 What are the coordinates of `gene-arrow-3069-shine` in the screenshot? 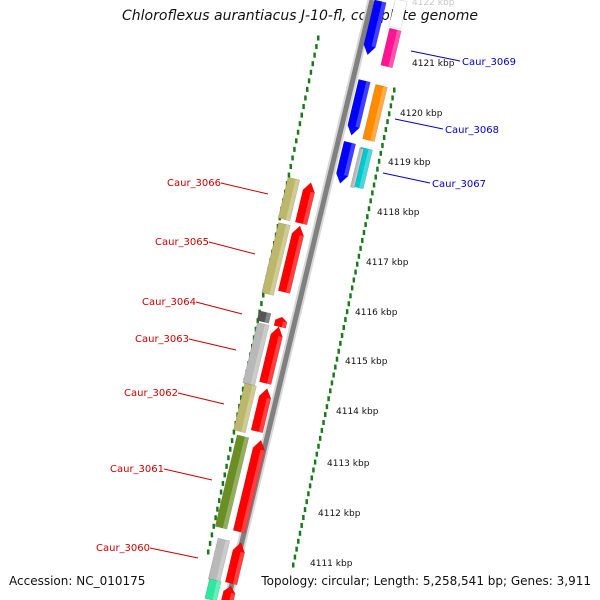 It's located at (379, 24).